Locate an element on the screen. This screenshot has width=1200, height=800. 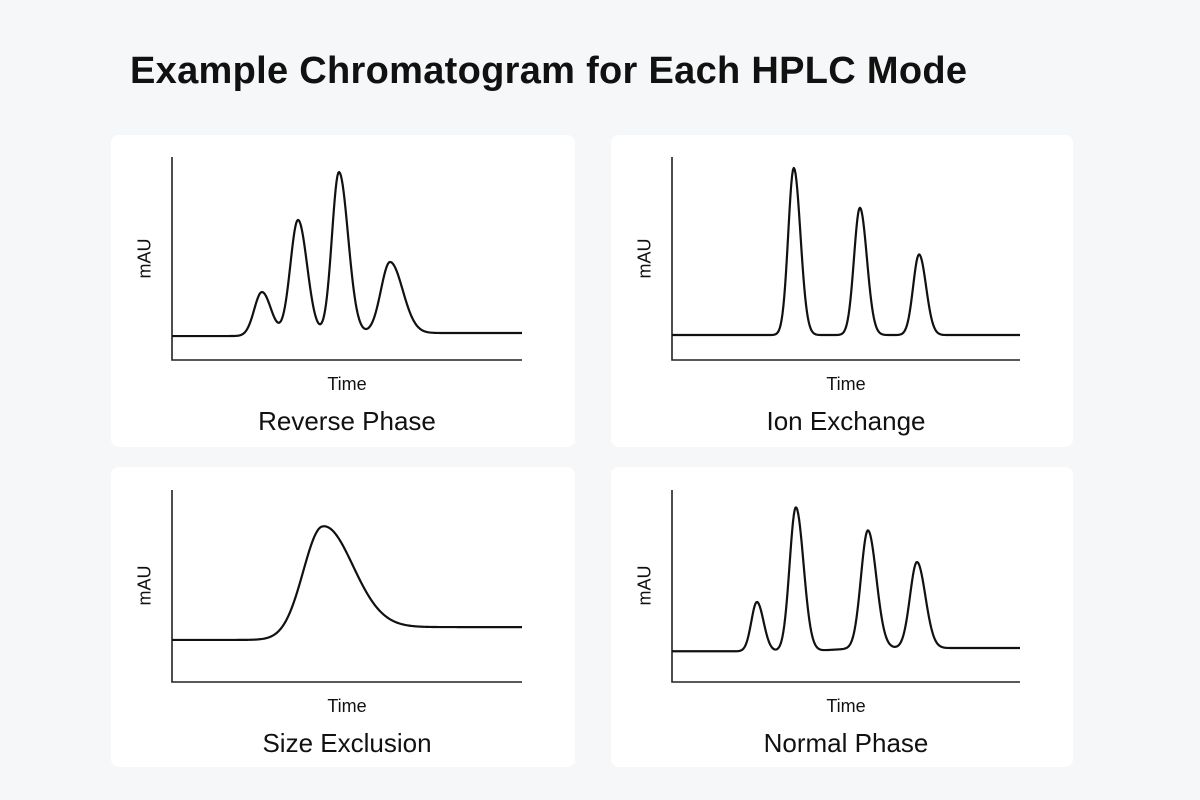
panel-title: Ion Exchange is located at coordinates (846, 421).